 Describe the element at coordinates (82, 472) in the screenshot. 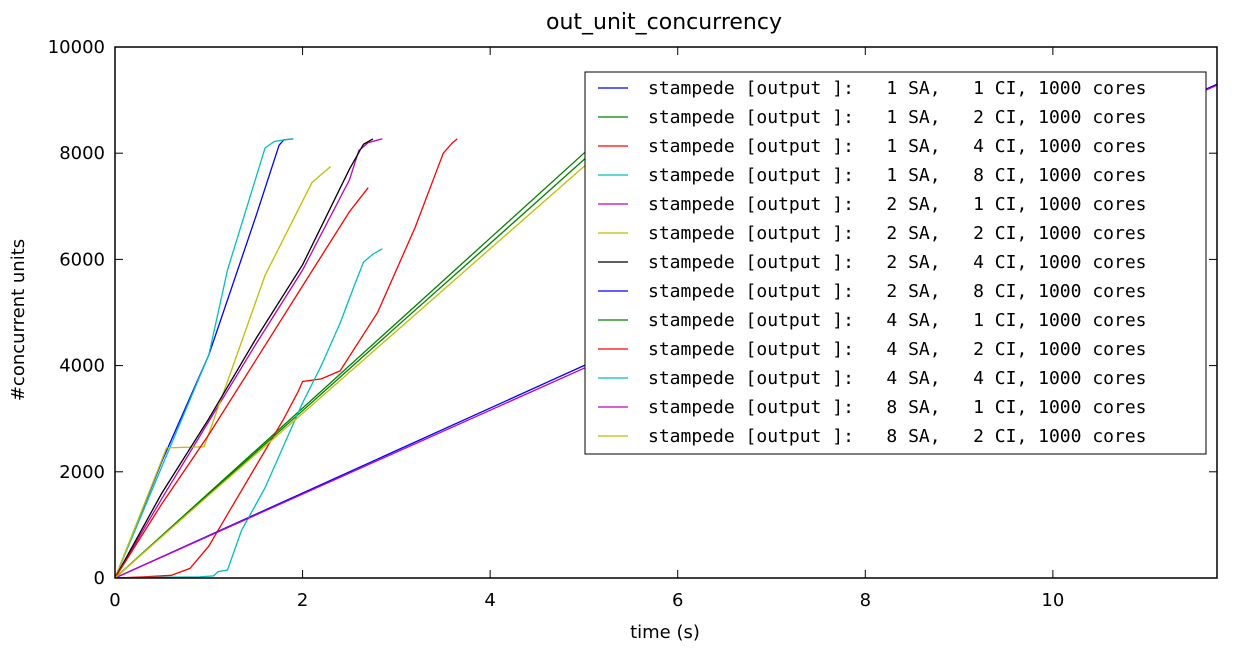

I see `y-tick-label: 2000` at that location.